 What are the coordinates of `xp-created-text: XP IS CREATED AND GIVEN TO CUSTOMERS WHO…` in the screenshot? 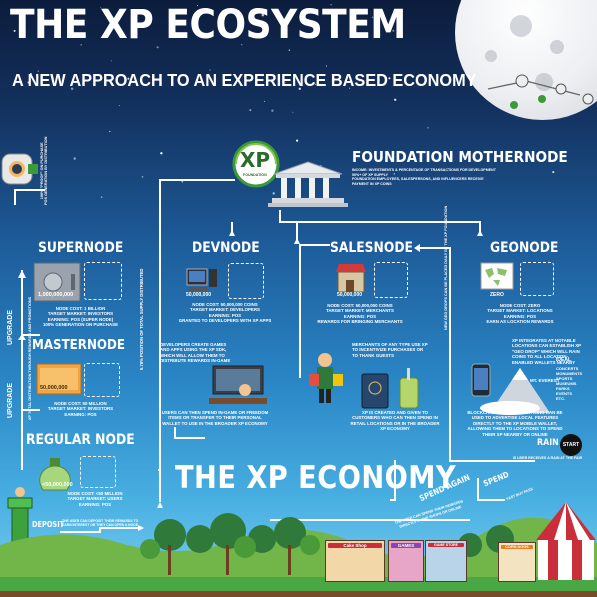 It's located at (395, 421).